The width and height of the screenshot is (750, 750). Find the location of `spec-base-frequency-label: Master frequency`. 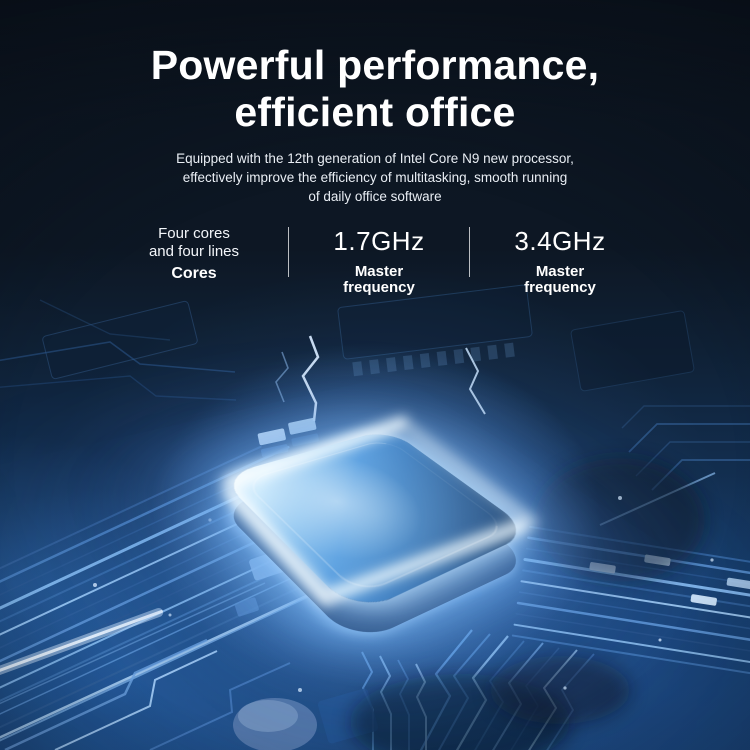

spec-base-frequency-label: Master frequency is located at coordinates (379, 280).